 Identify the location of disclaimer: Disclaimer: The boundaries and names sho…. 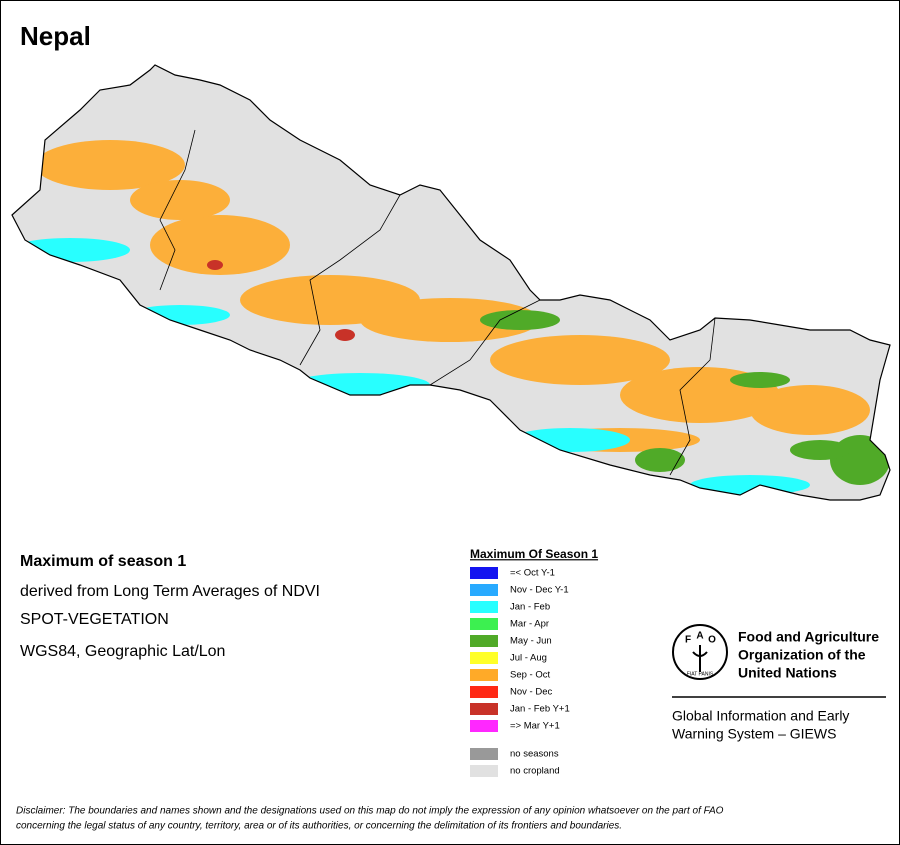
(370, 819).